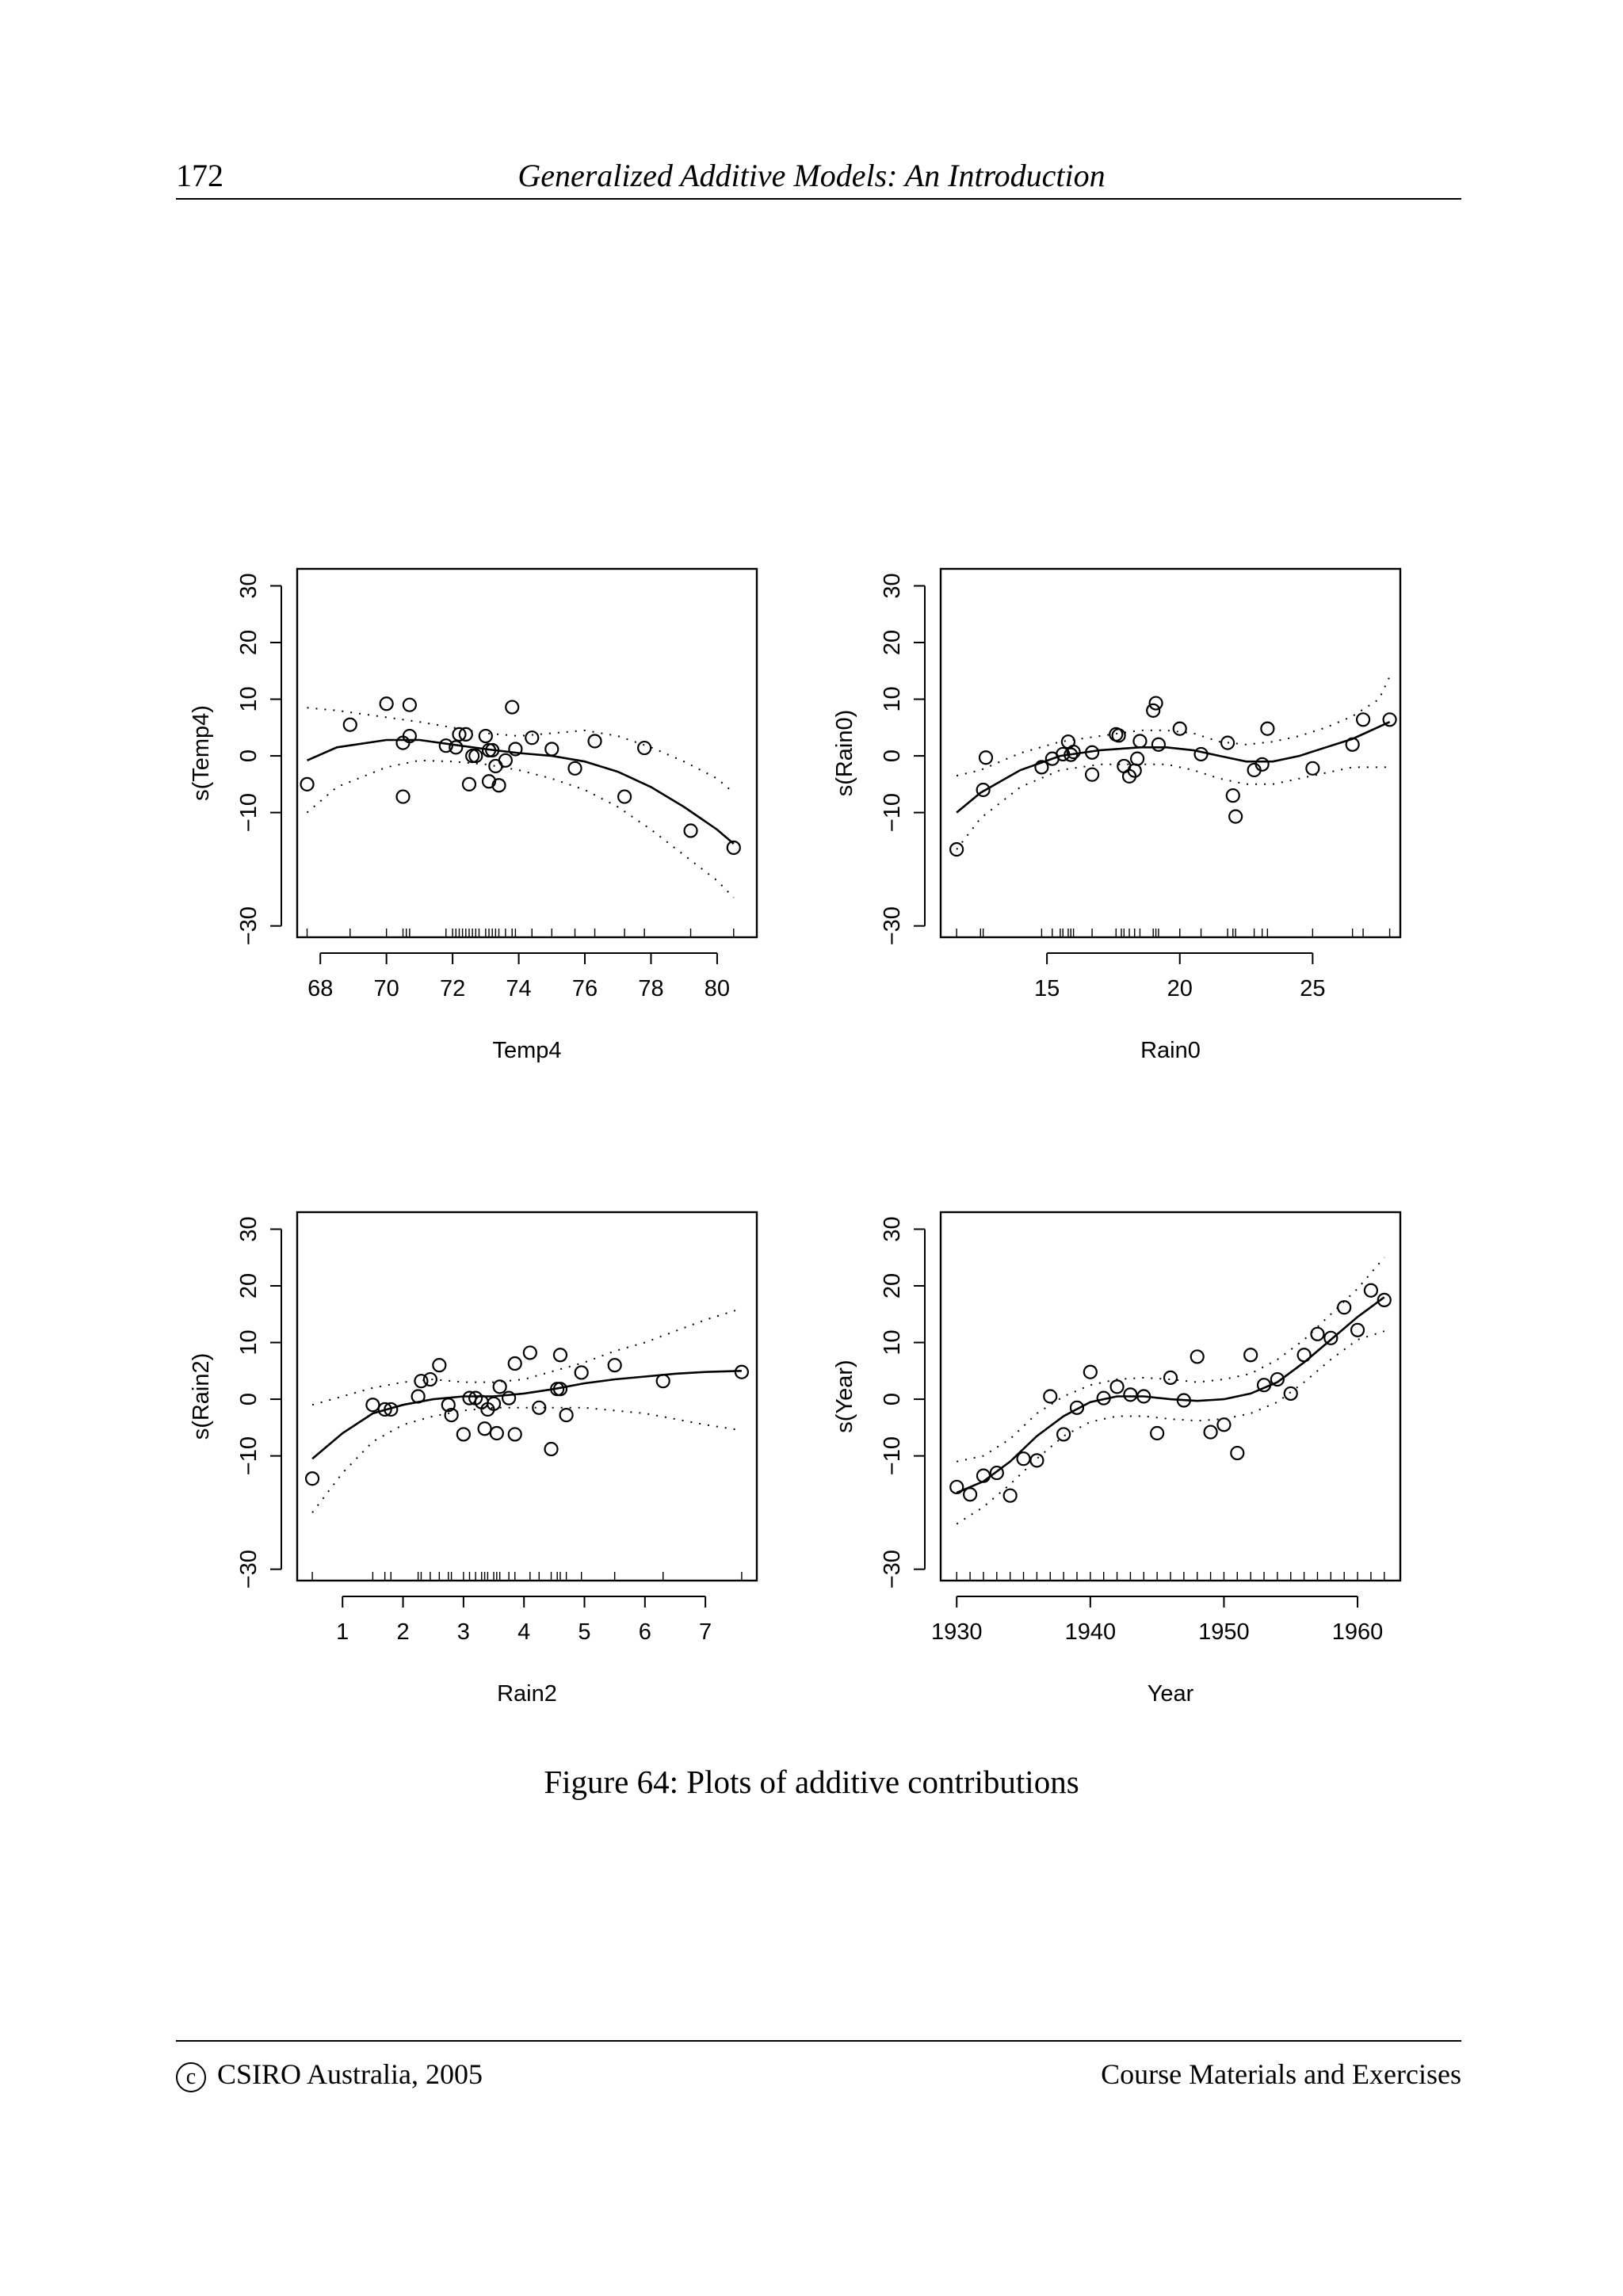  Describe the element at coordinates (1358, 1632) in the screenshot. I see `x-tick-label: 1960` at that location.